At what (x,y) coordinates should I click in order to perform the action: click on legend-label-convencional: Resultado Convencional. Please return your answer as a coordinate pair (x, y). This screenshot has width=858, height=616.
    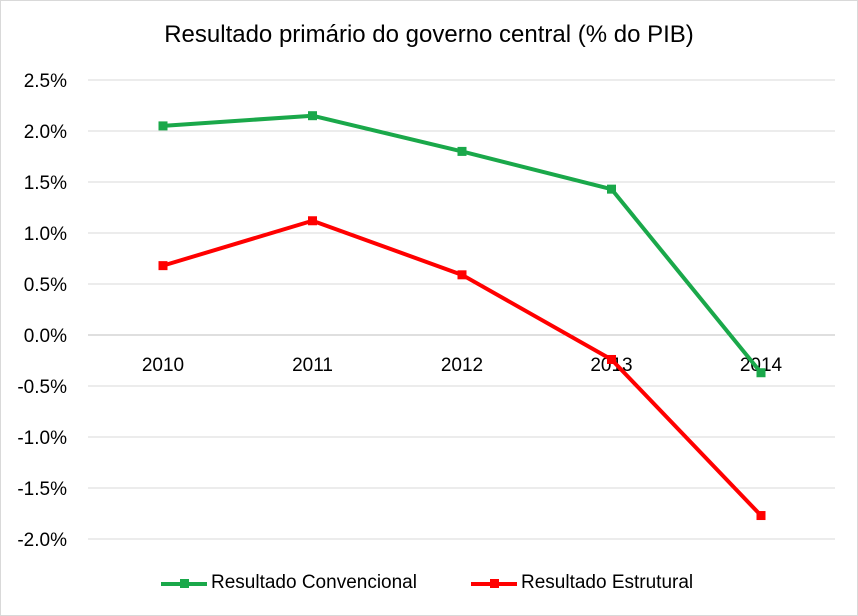
    Looking at the image, I should click on (314, 582).